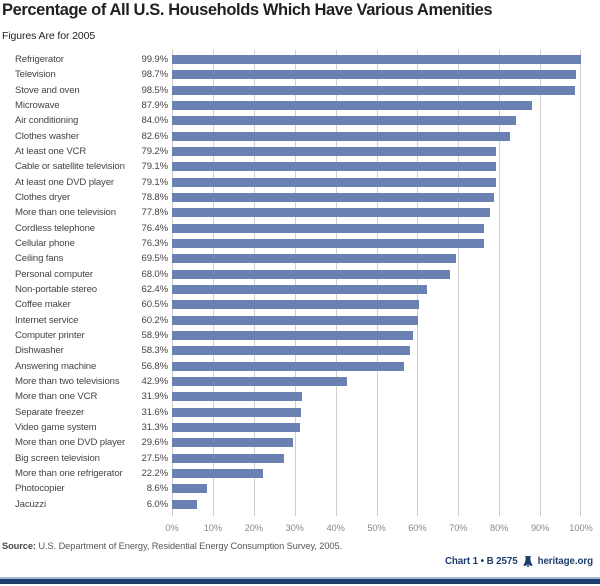  Describe the element at coordinates (155, 458) in the screenshot. I see `value-label: 27.5%` at that location.